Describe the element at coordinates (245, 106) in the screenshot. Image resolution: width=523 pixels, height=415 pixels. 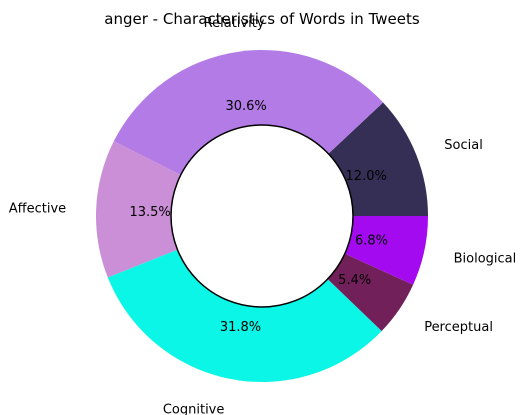
I see `pct-label-relativity: 30.6%` at that location.